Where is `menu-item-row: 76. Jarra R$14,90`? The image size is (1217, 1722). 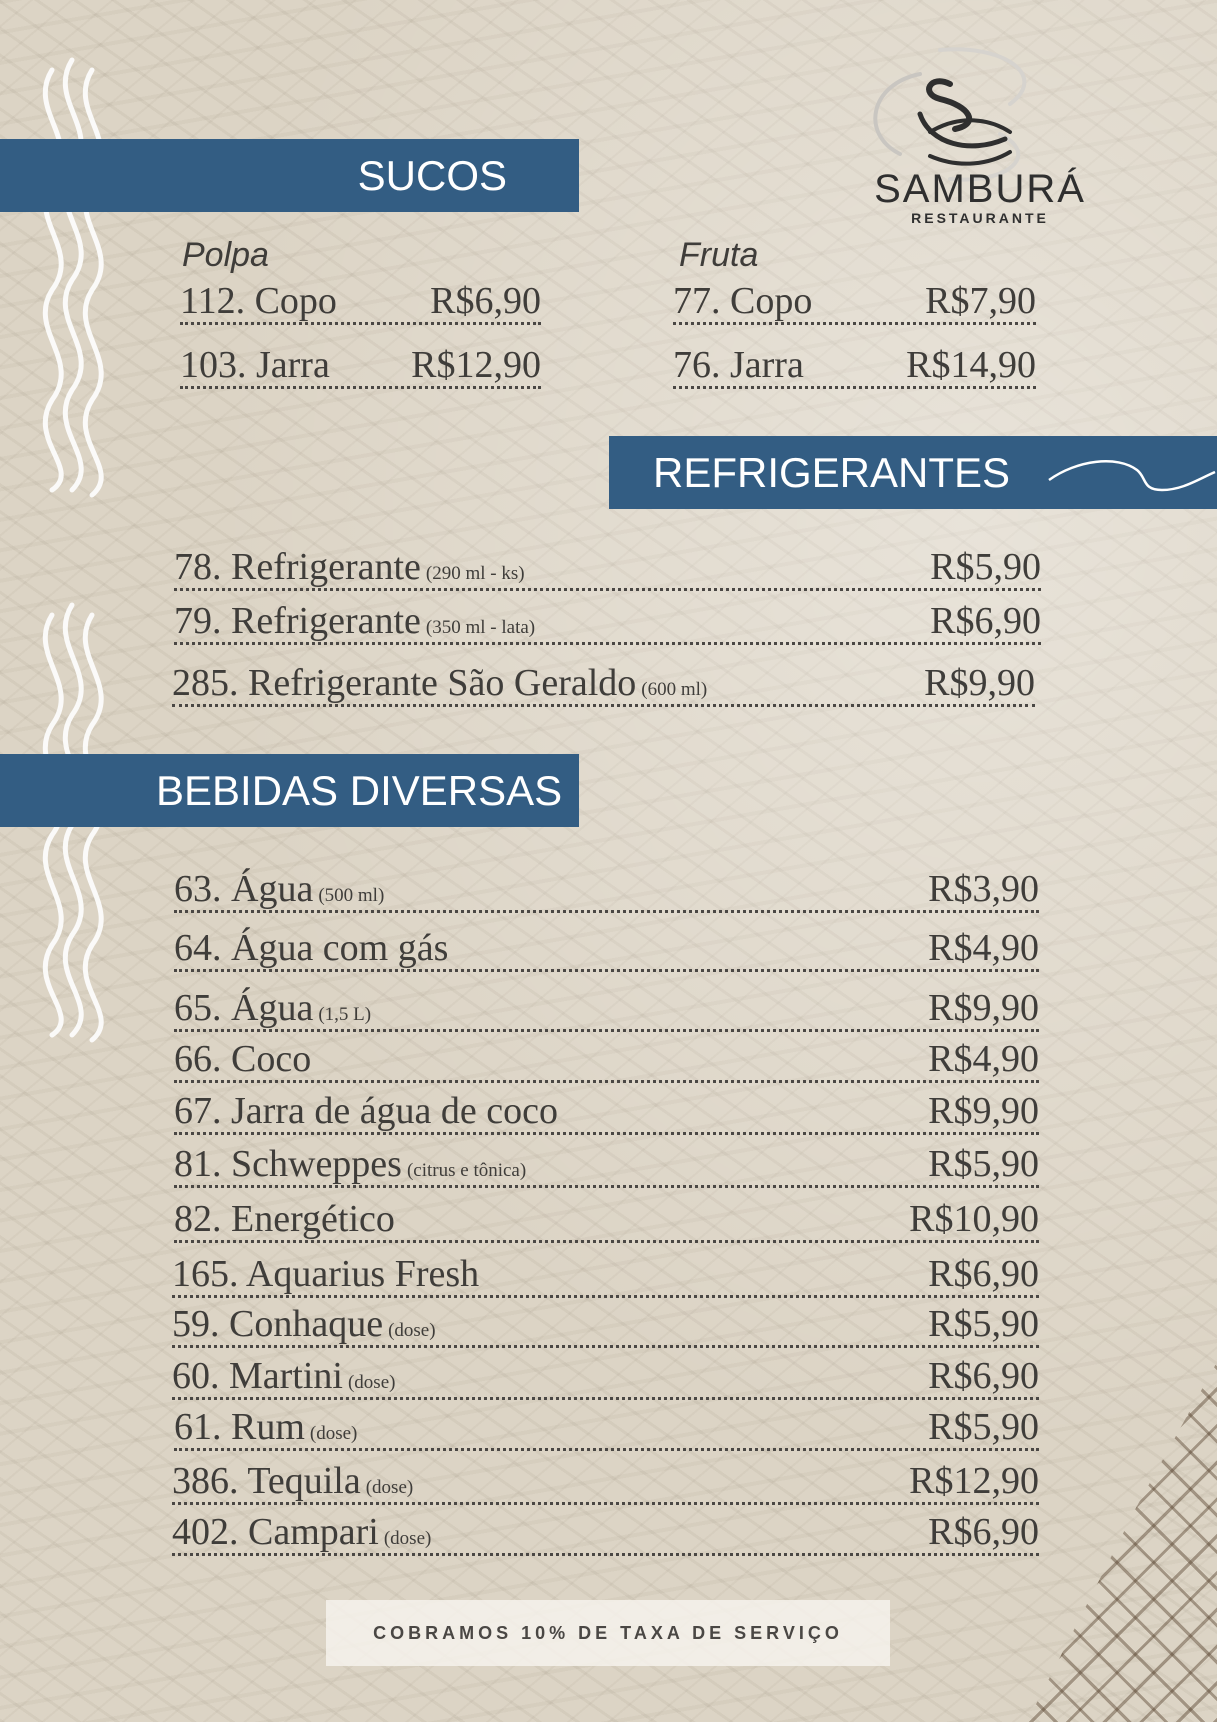
menu-item-row: 76. Jarra R$14,90 is located at coordinates (854, 367).